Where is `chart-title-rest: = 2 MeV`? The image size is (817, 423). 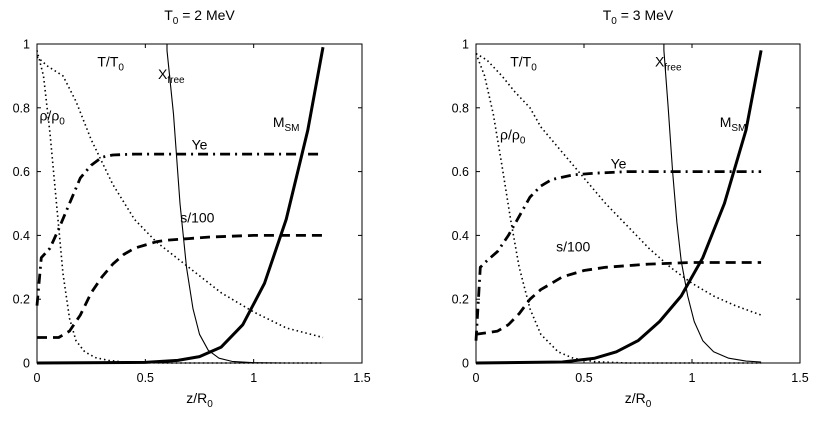
chart-title-rest: = 2 MeV is located at coordinates (206, 15).